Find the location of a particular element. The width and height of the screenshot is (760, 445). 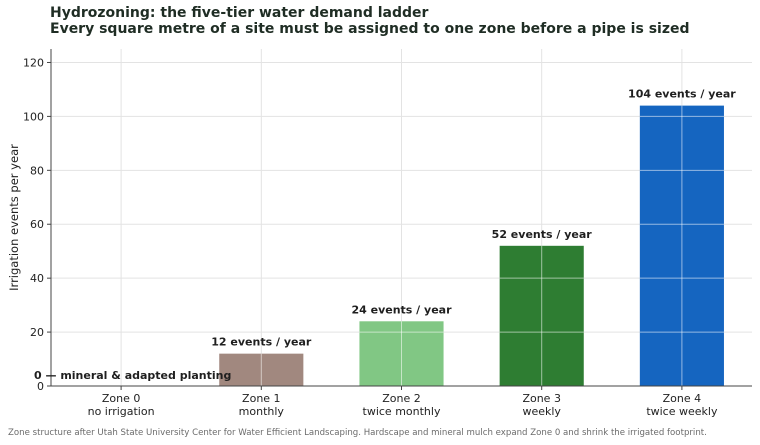

data-label: 104 events / year is located at coordinates (682, 94).